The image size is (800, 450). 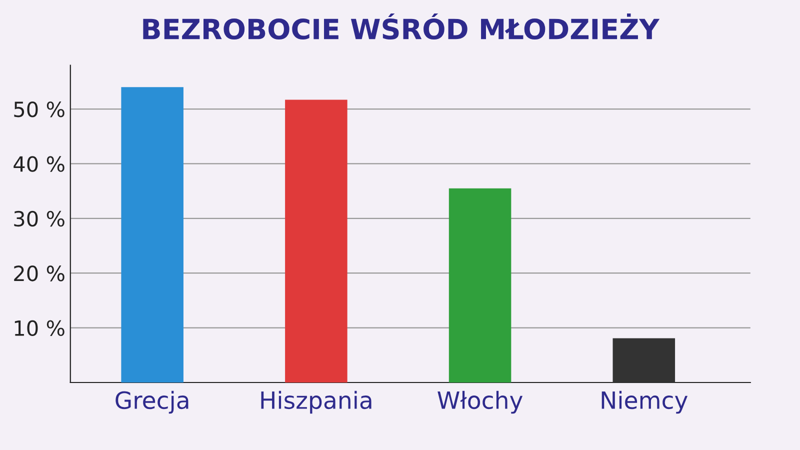 I want to click on chart-title: BEZROBOCIE WŚRÓD MŁODZIEŻY, so click(x=401, y=26).